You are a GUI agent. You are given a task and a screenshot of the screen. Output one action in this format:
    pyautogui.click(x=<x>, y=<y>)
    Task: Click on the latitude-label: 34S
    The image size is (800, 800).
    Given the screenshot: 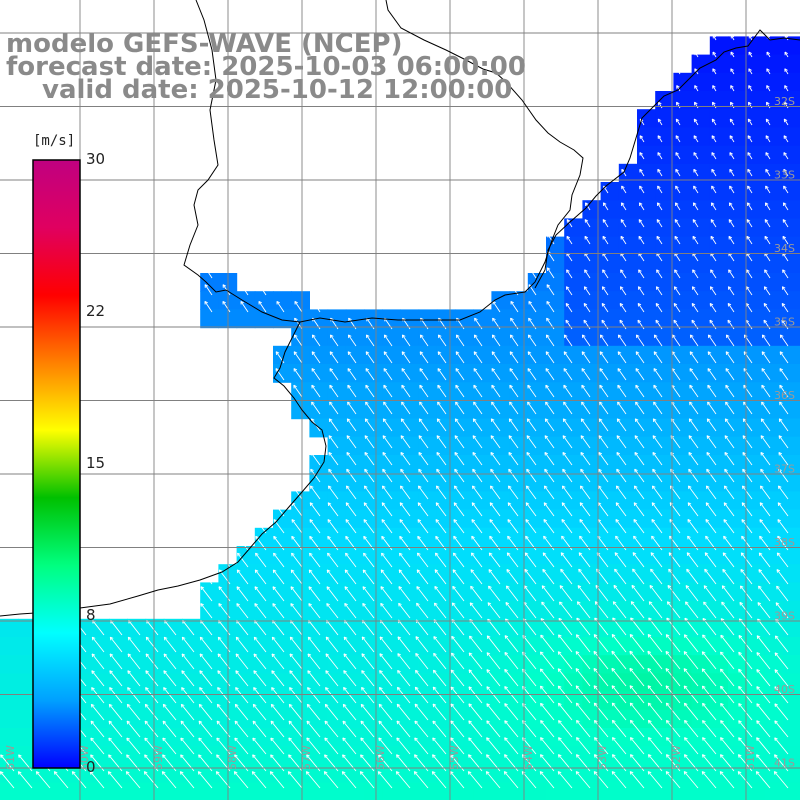 What is the action you would take?
    pyautogui.click(x=784, y=248)
    